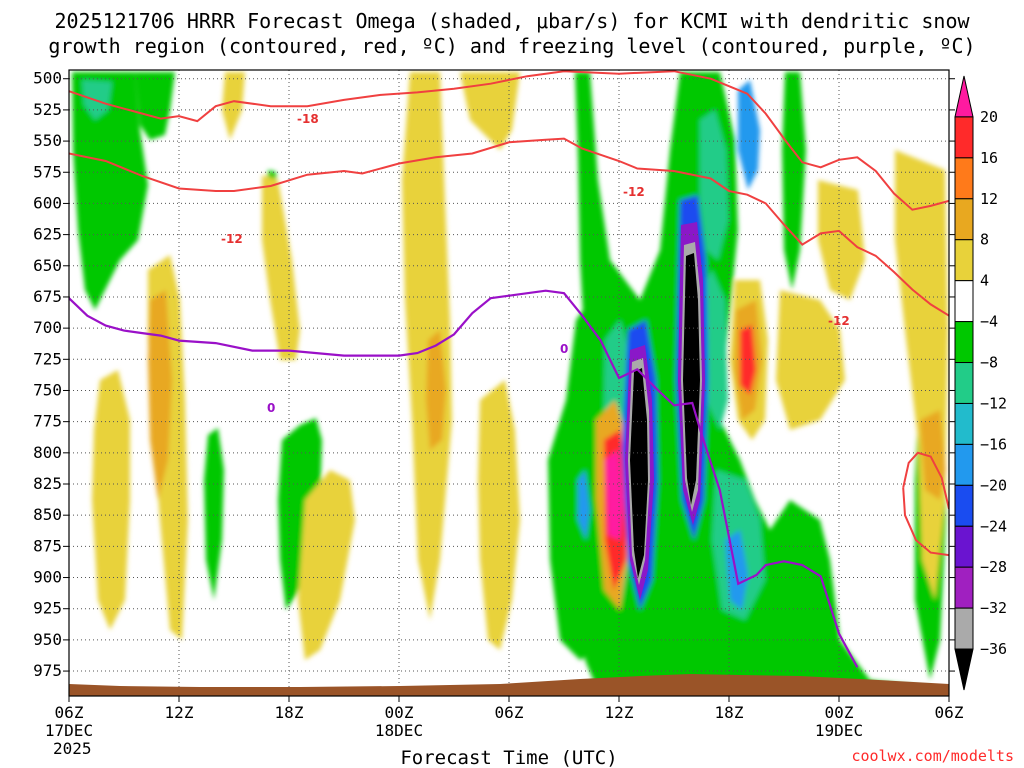  What do you see at coordinates (839, 730) in the screenshot?
I see `x-tick-date-42: 19DEC` at bounding box center [839, 730].